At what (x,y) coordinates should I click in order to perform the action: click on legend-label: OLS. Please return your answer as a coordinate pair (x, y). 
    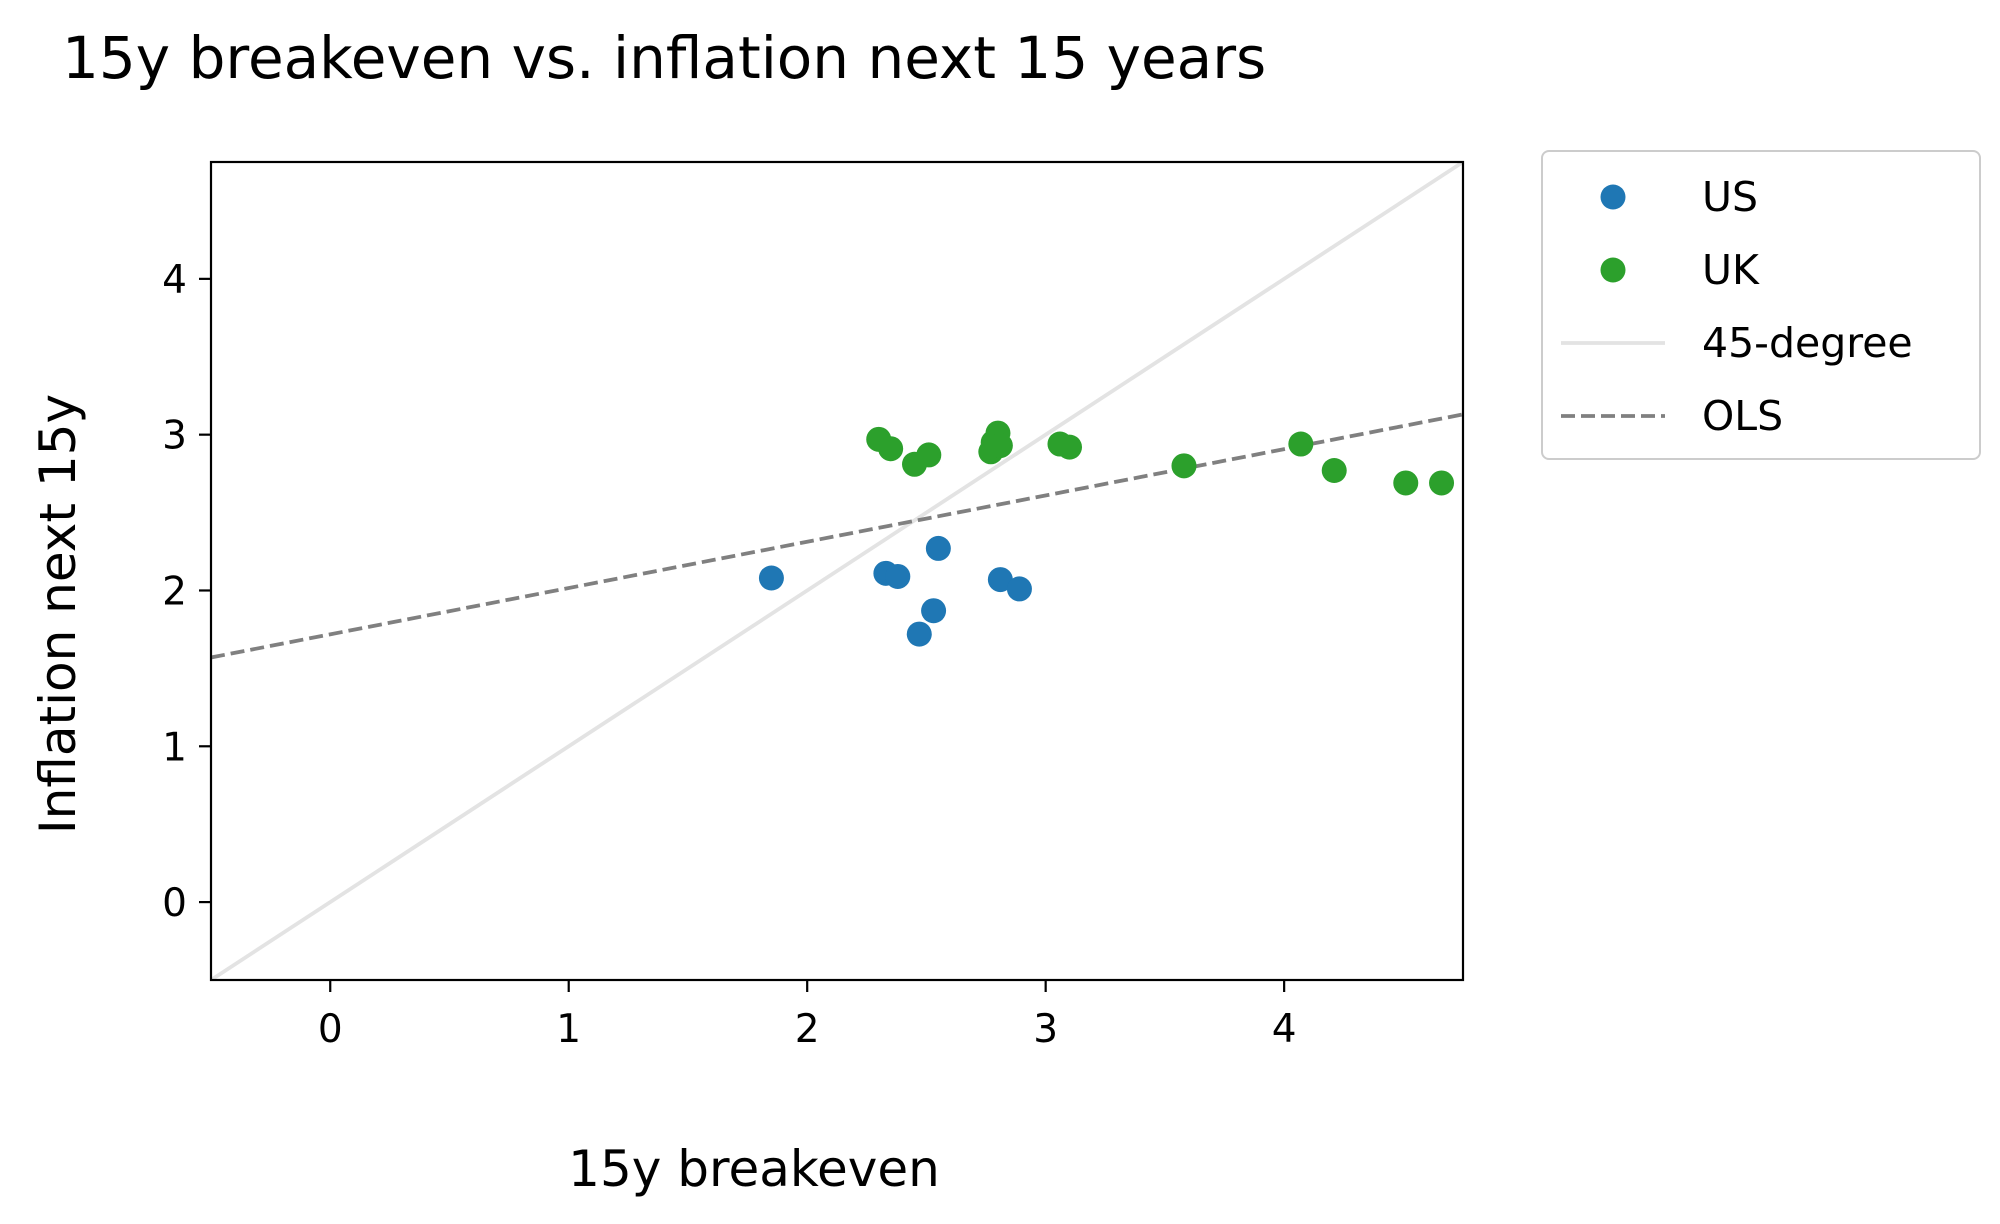
    Looking at the image, I should click on (1742, 416).